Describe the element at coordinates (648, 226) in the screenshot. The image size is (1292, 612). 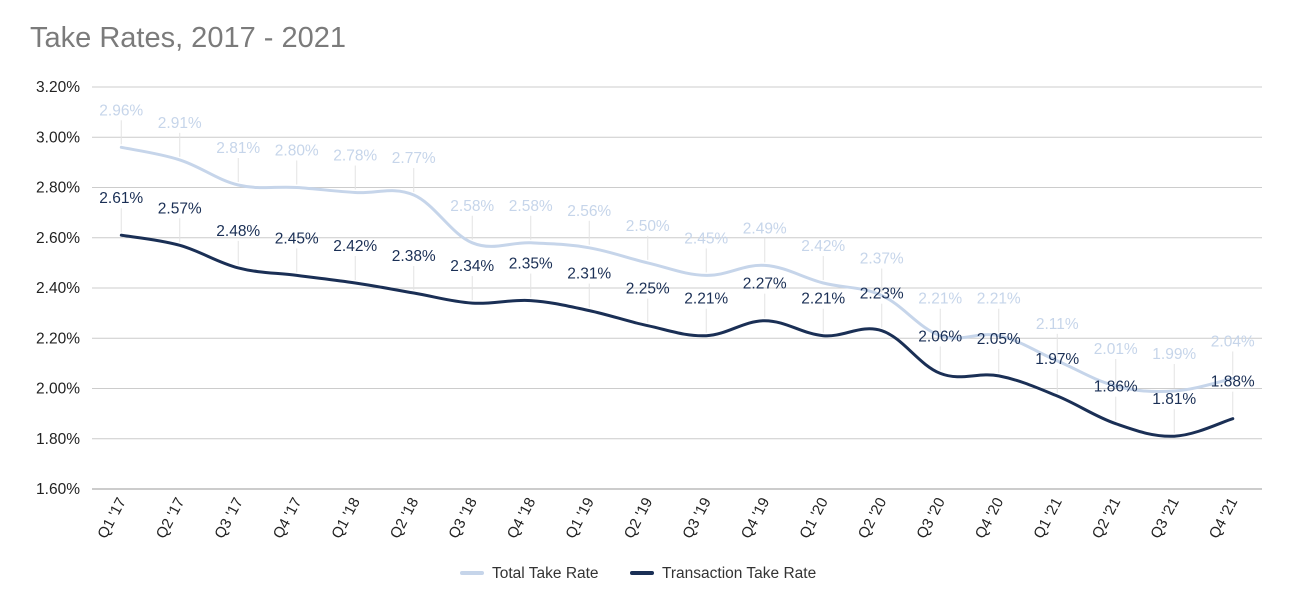
I see `total-take-rate-data-label: 2.50%` at that location.